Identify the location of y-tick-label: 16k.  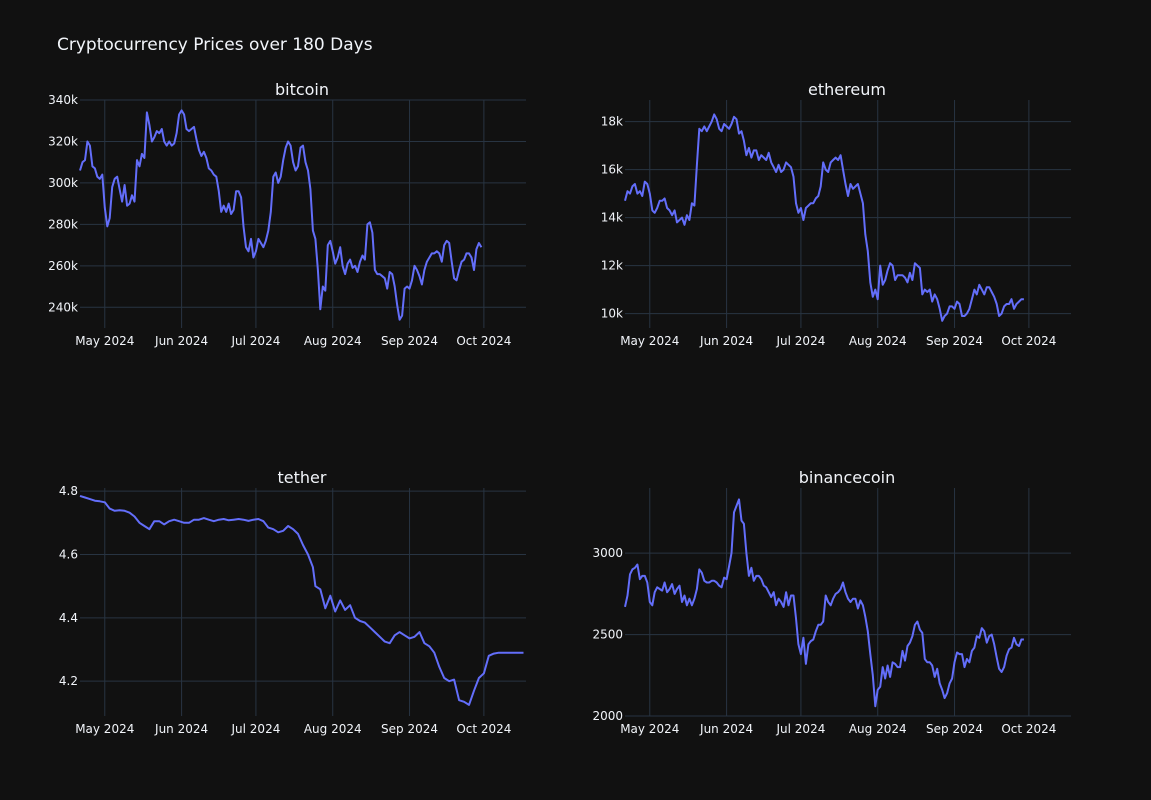
(612, 170).